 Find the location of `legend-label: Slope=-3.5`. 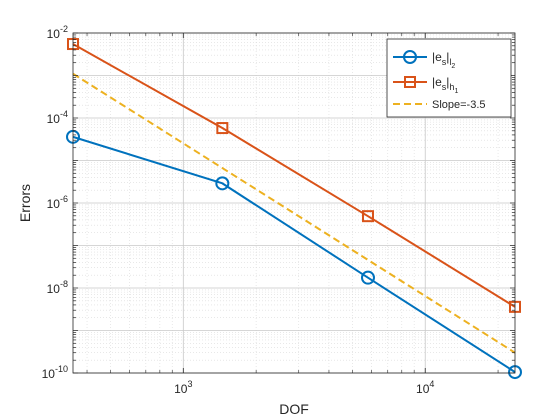

legend-label: Slope=-3.5 is located at coordinates (459, 105).